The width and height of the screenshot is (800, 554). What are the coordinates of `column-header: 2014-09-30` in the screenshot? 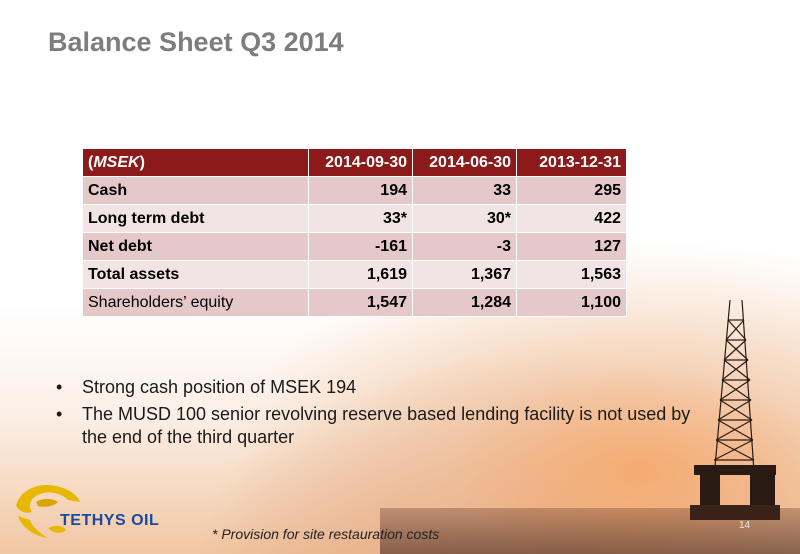 It's located at (360, 162).